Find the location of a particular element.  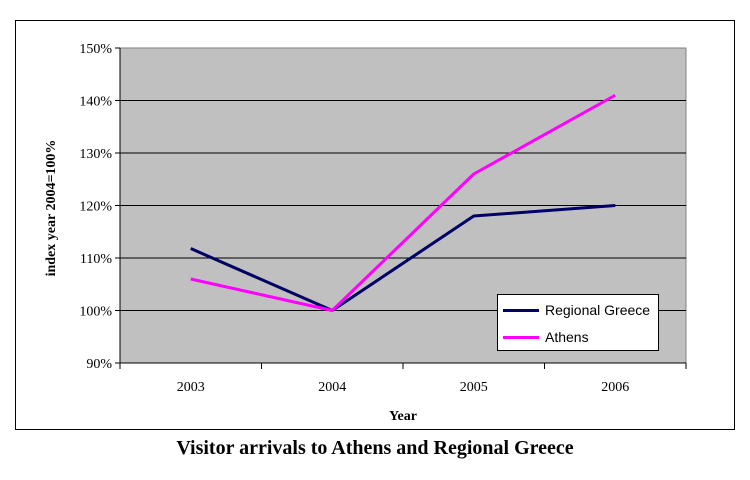

x-tick-label: 2003 is located at coordinates (191, 387).